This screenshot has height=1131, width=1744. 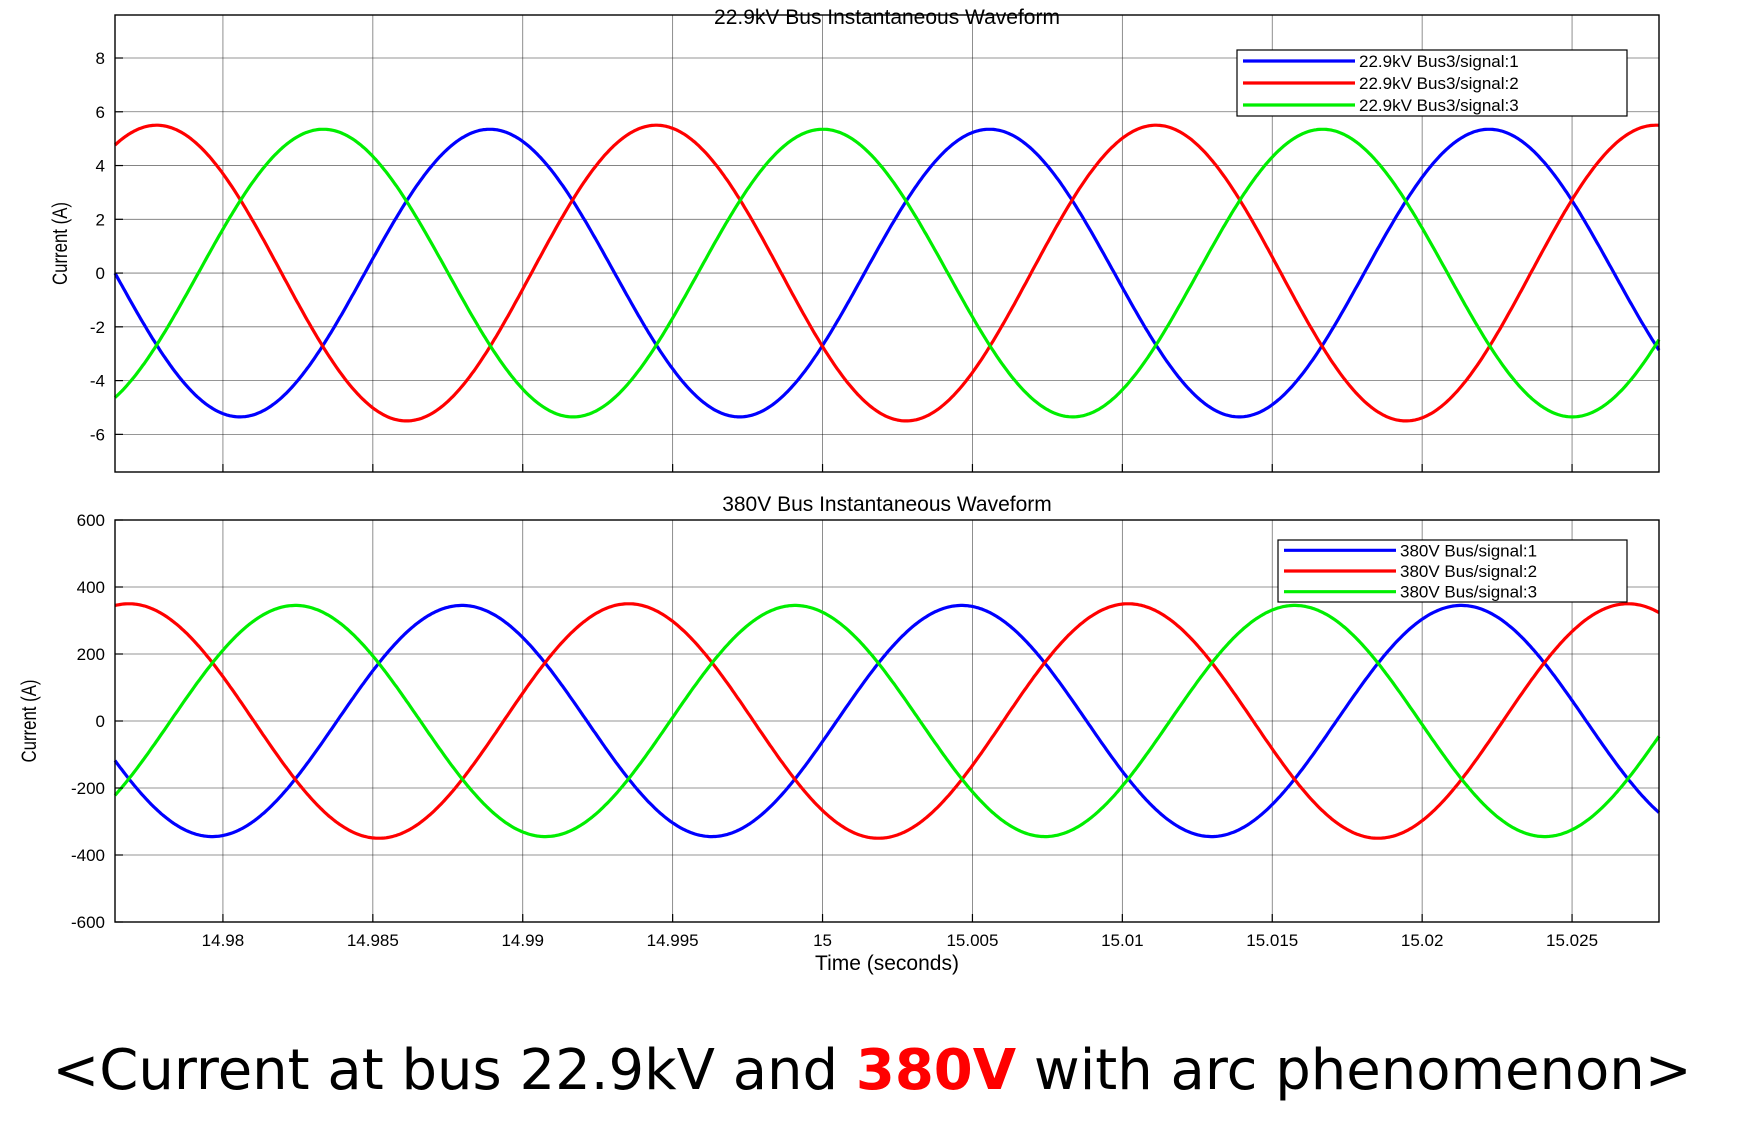 I want to click on legend-label-1: 380V Bus/signal:1, so click(x=1468, y=550).